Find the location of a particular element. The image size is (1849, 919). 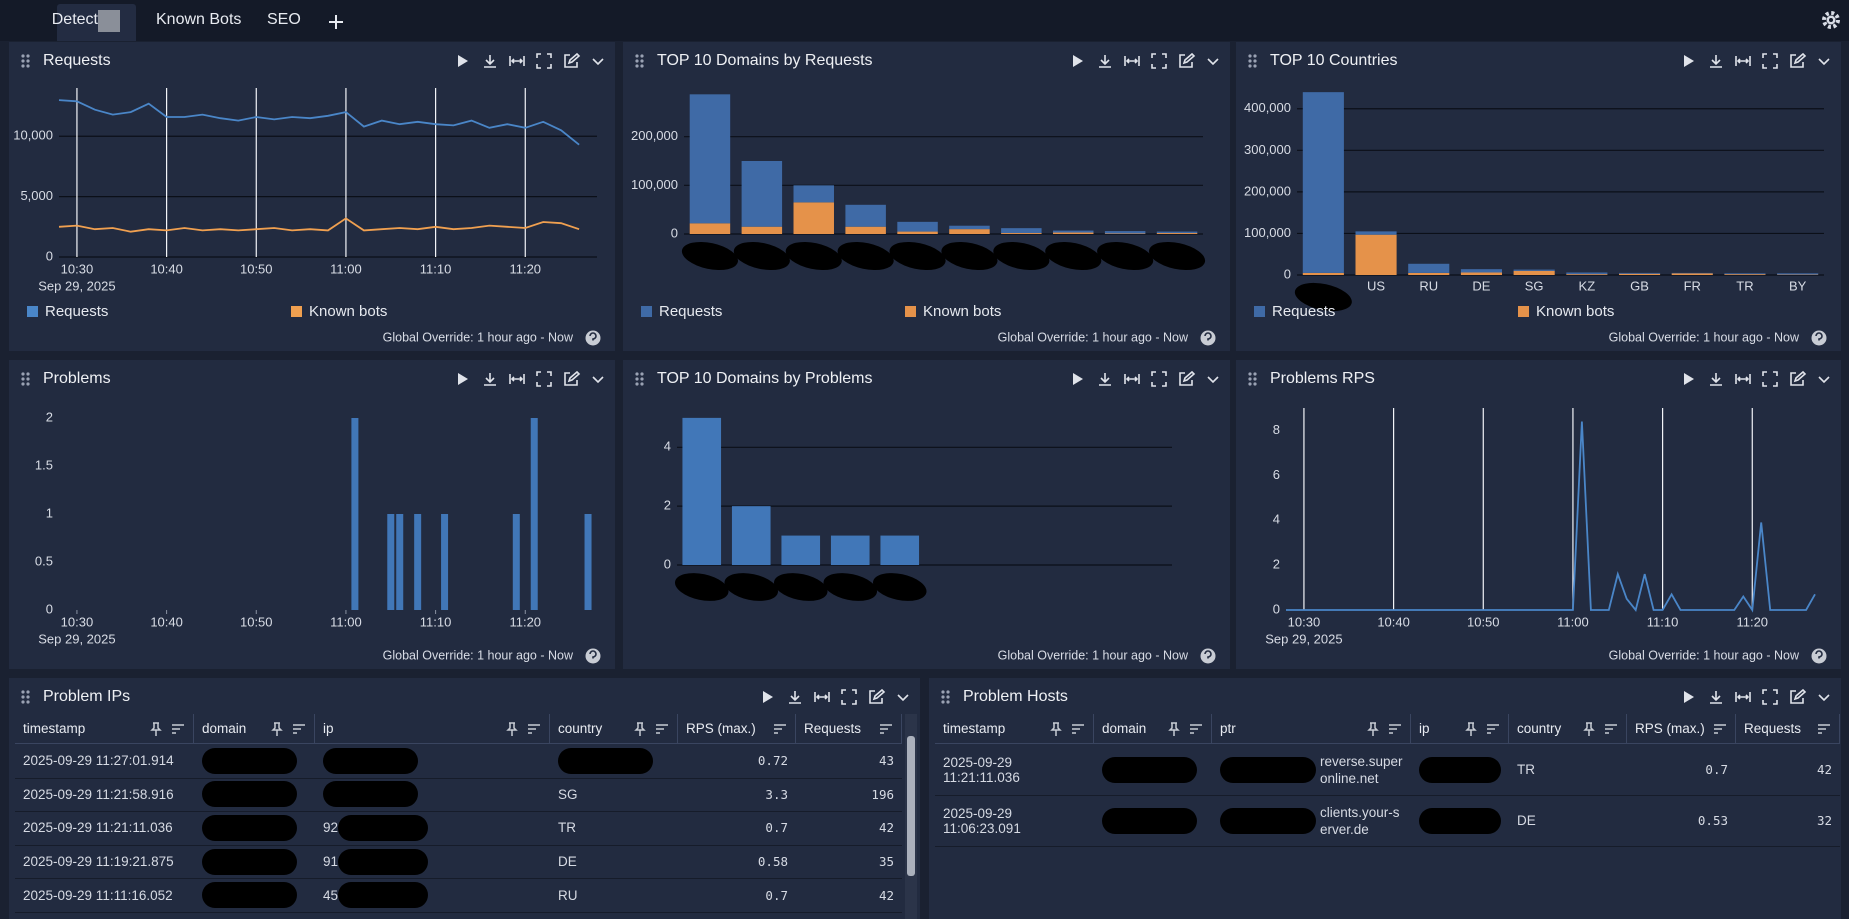

add-tab is located at coordinates (336, 22).